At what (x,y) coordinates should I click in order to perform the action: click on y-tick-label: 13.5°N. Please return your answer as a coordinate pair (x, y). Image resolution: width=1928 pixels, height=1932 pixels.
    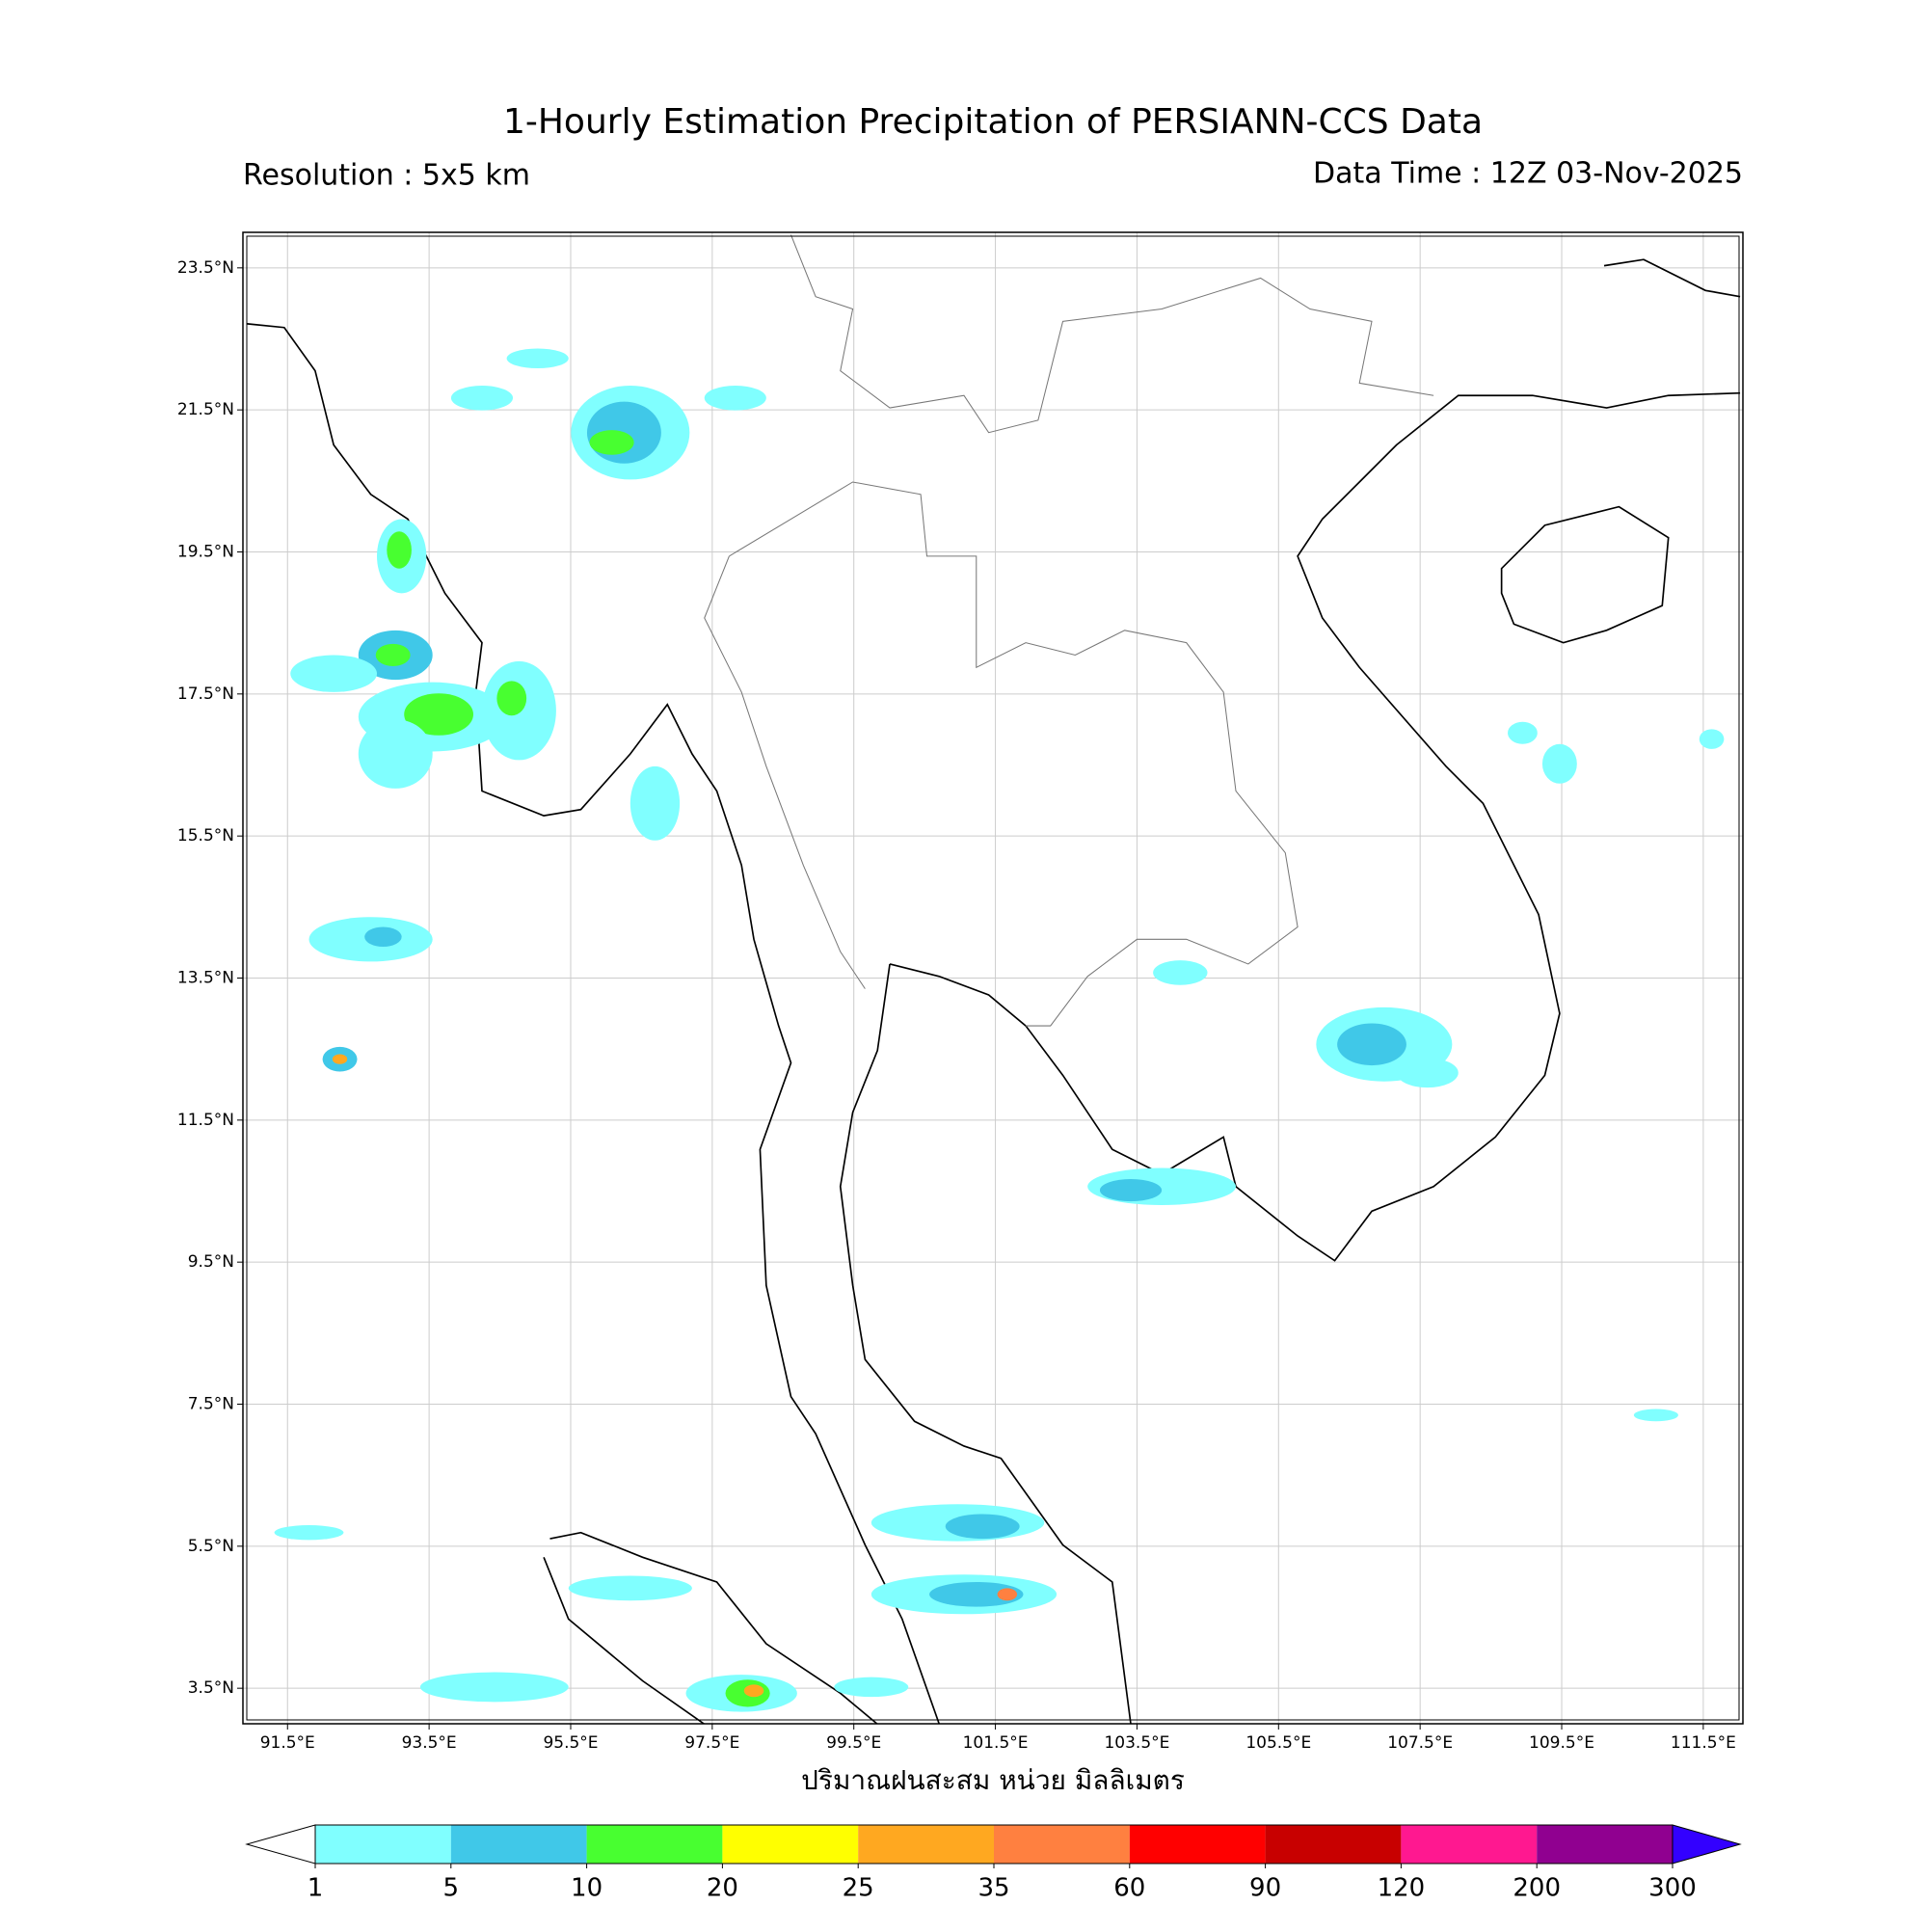
    Looking at the image, I should click on (205, 979).